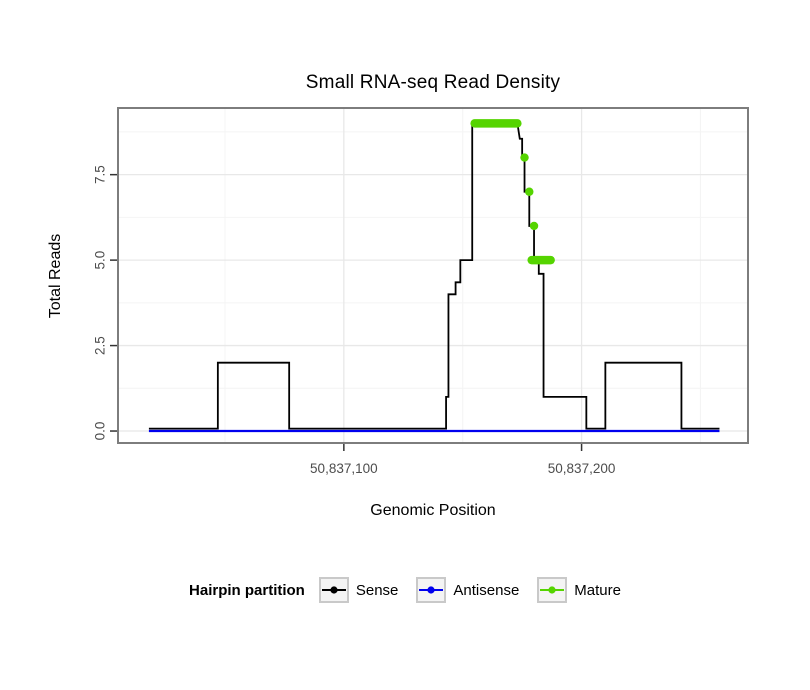  I want to click on y-tick-label: 2.5, so click(100, 345).